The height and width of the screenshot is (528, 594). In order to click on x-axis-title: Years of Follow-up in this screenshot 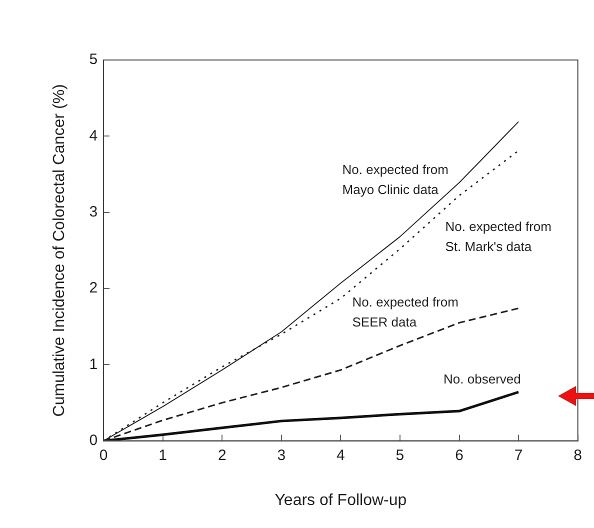, I will do `click(340, 500)`.